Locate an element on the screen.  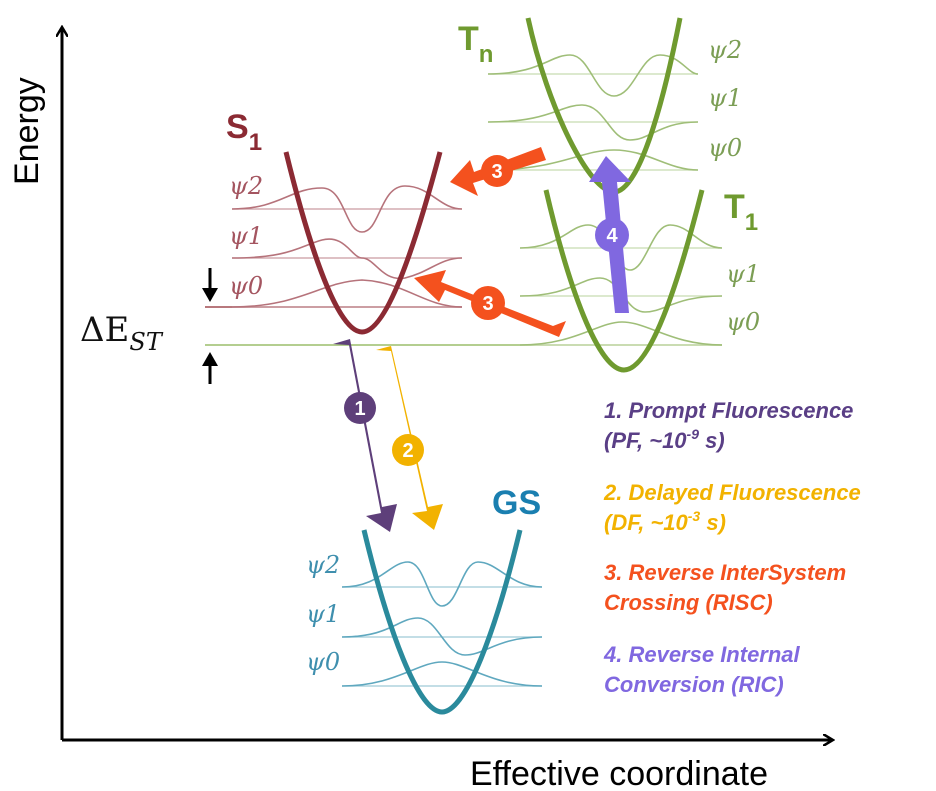
delta-est-up-arrow-icon is located at coordinates (210, 368).